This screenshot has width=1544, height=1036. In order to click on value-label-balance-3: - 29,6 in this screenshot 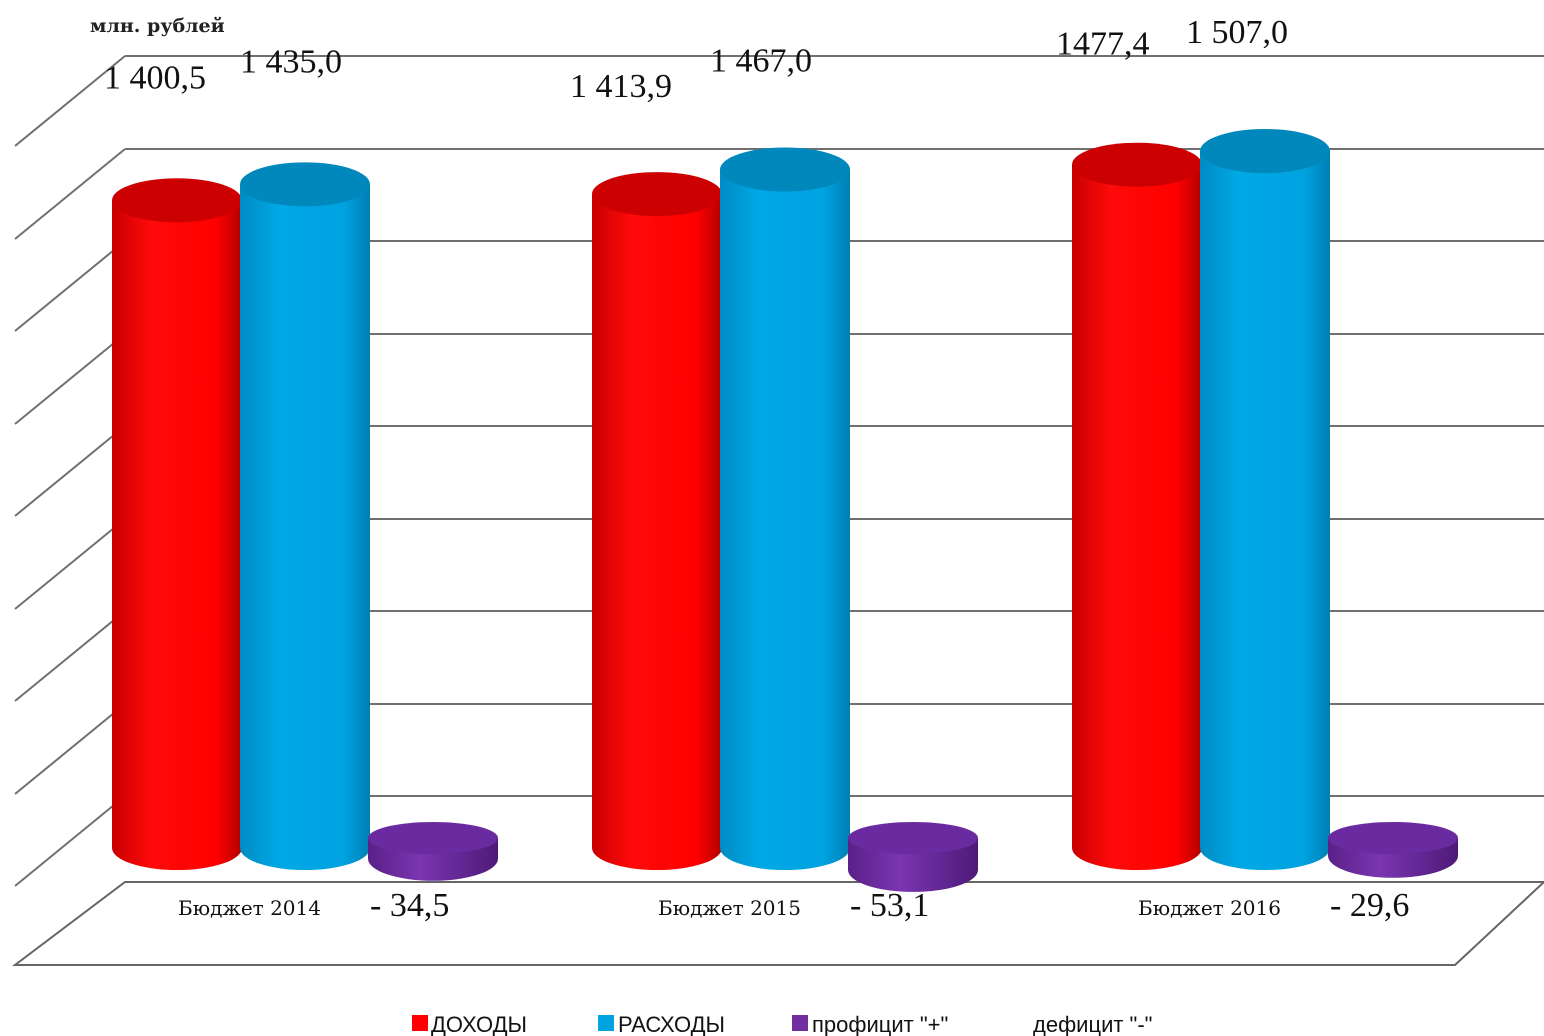, I will do `click(1369, 905)`.